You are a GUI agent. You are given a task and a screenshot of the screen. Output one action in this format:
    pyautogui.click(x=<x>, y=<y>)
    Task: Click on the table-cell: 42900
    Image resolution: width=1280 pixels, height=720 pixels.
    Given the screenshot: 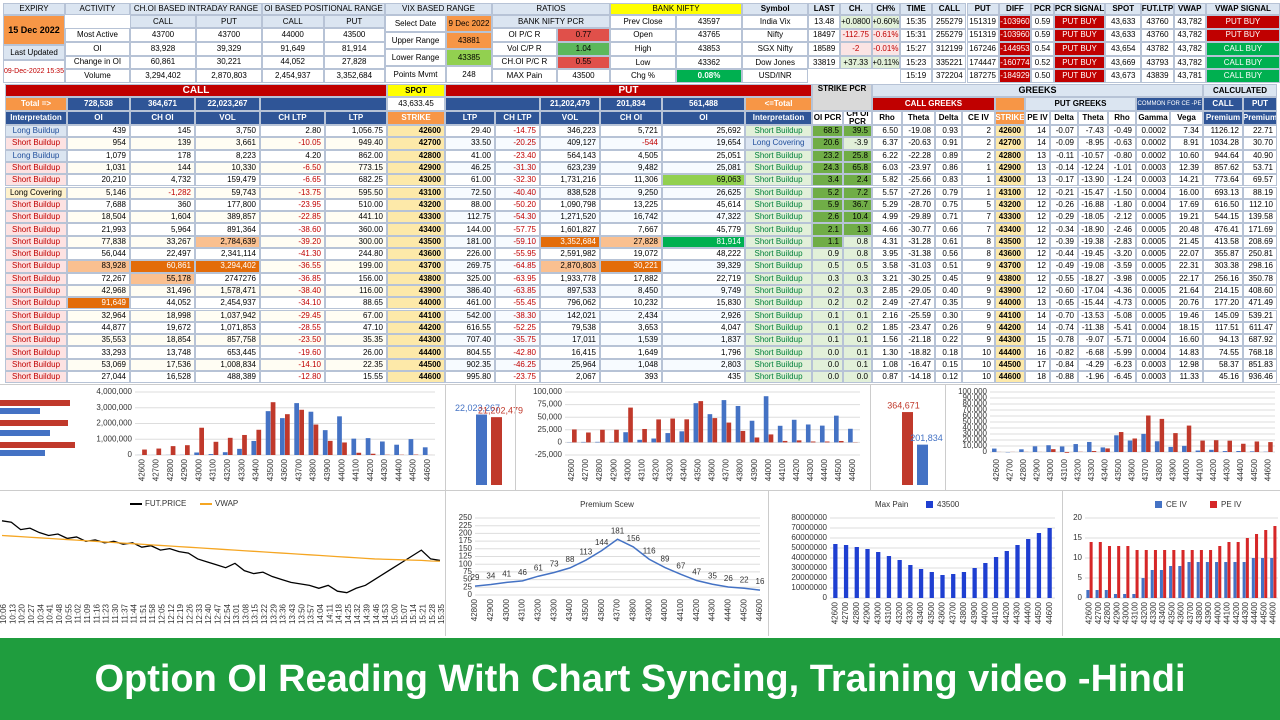 What is the action you would take?
    pyautogui.click(x=416, y=168)
    